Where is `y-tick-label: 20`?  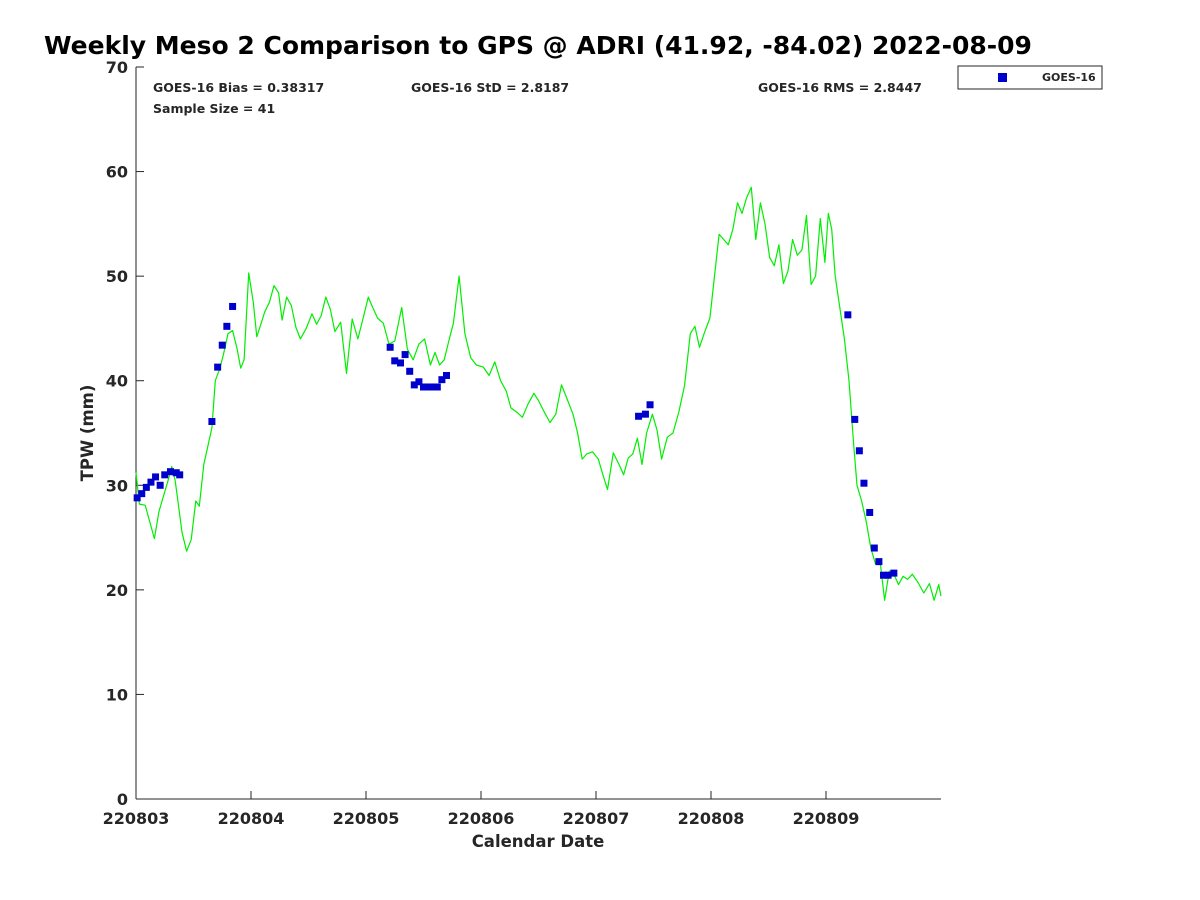 y-tick-label: 20 is located at coordinates (117, 590).